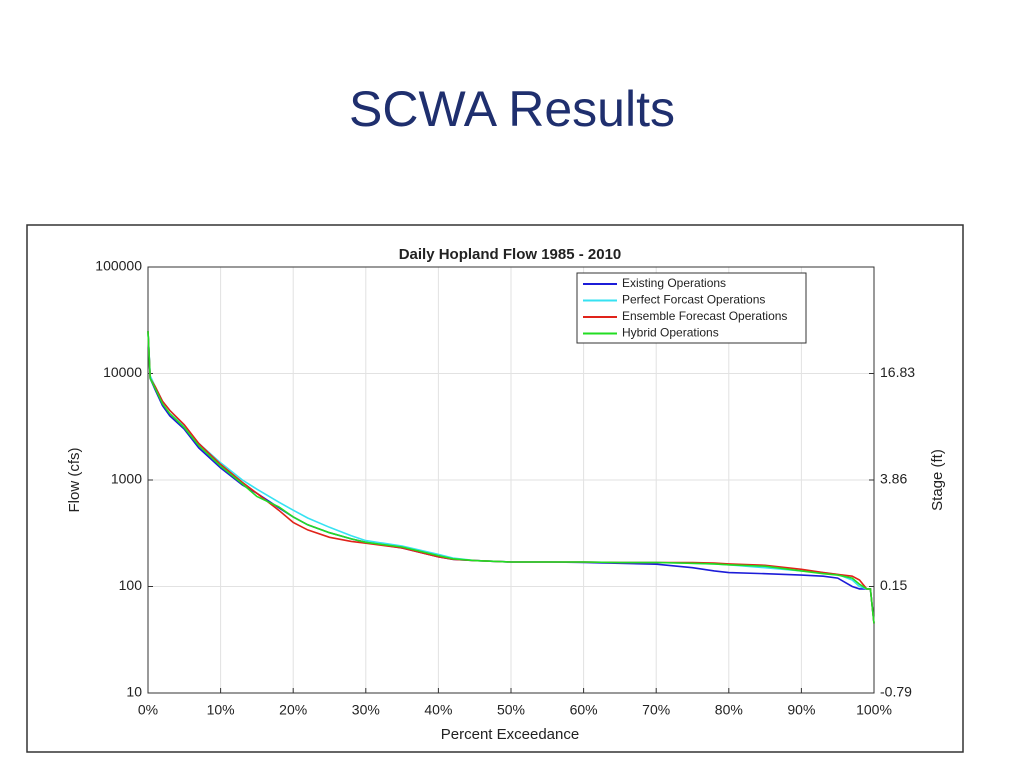 The image size is (1024, 773). What do you see at coordinates (134, 692) in the screenshot?
I see `y-tick-label: 10` at bounding box center [134, 692].